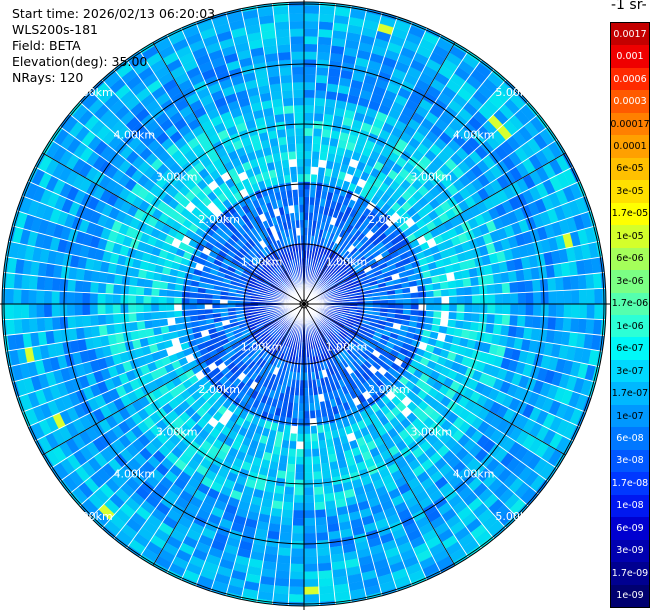 This screenshot has width=650, height=610. I want to click on range-ring-label: 1.00km, so click(262, 262).